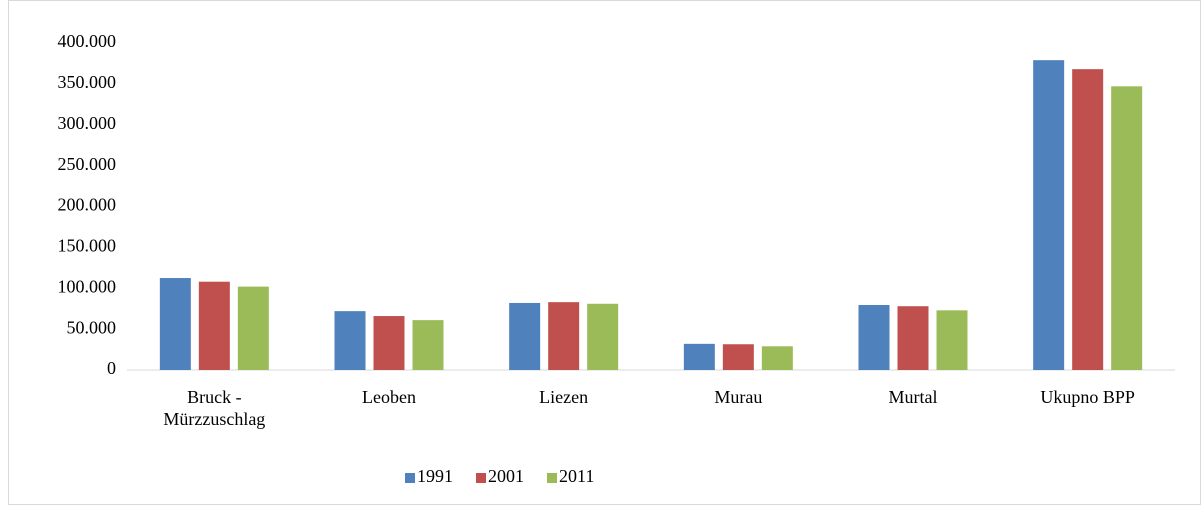 This screenshot has width=1202, height=506. What do you see at coordinates (87, 246) in the screenshot?
I see `y-tick-label: 150.000` at bounding box center [87, 246].